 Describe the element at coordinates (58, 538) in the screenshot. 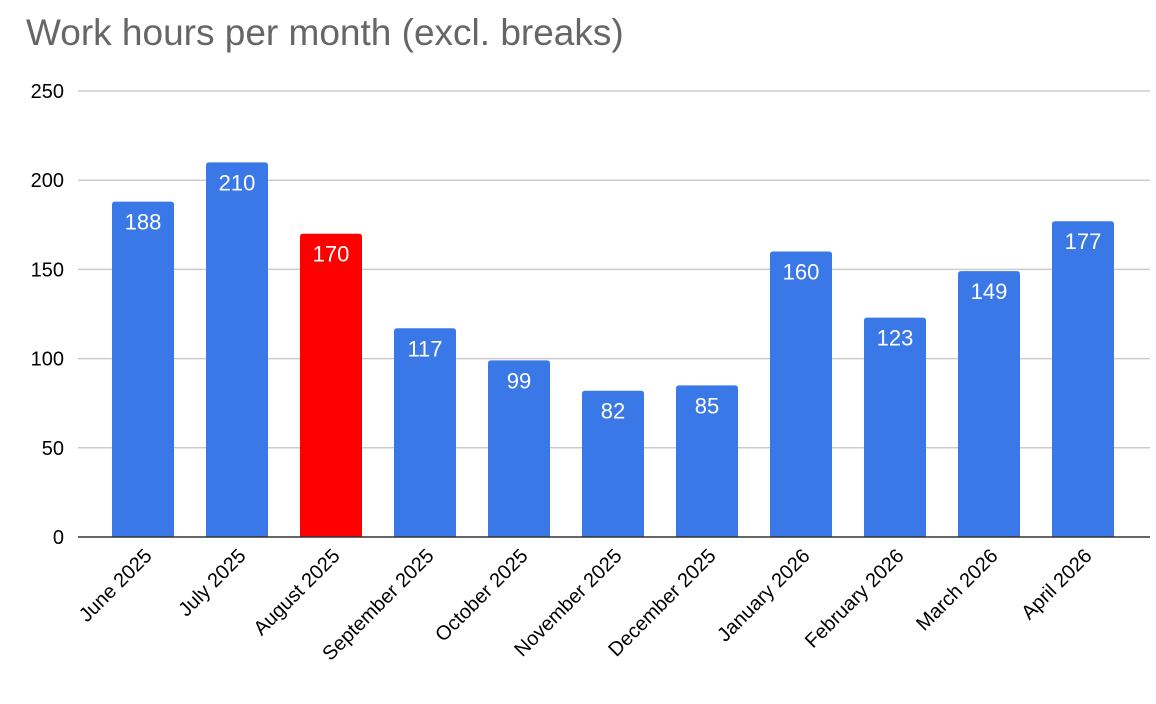

I see `y-tick-label: 0` at that location.